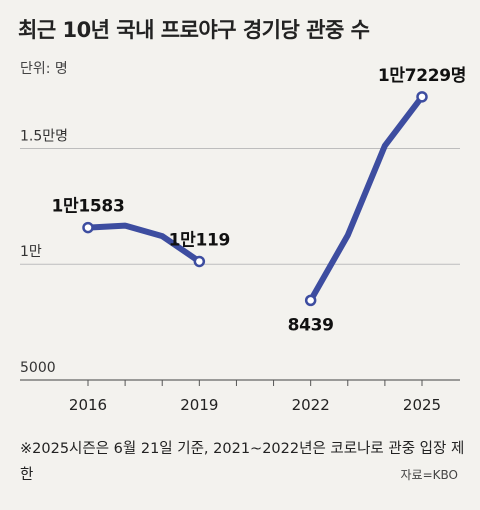  I want to click on data-label-2025: 1만7229명, so click(422, 76).